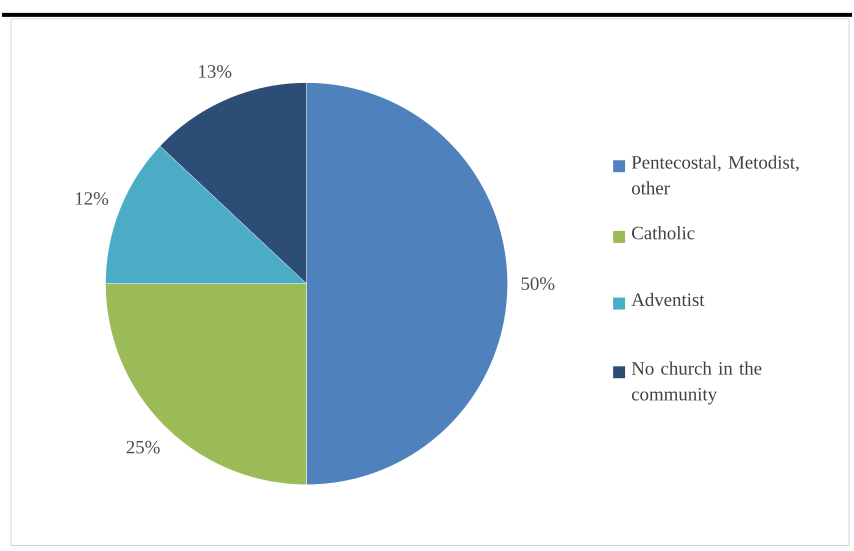 The height and width of the screenshot is (551, 854). I want to click on data-label: 25%, so click(143, 447).